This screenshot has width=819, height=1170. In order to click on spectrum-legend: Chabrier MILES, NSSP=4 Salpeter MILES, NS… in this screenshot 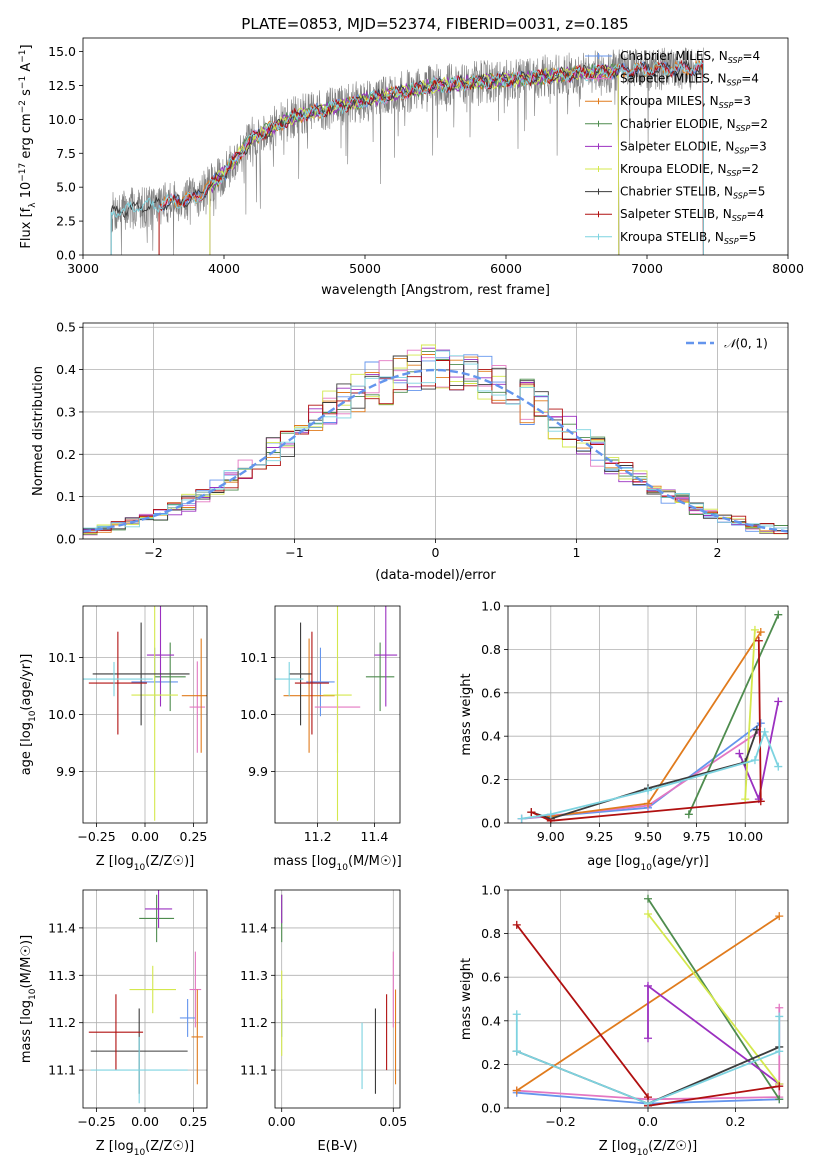, I will do `click(676, 147)`.